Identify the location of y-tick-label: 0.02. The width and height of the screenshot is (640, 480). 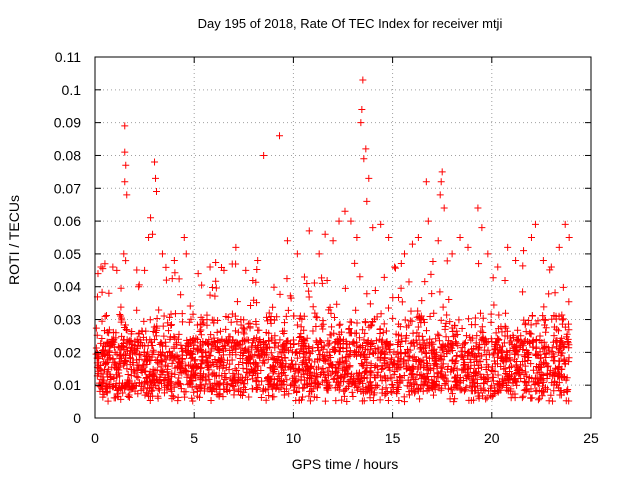
(67, 352).